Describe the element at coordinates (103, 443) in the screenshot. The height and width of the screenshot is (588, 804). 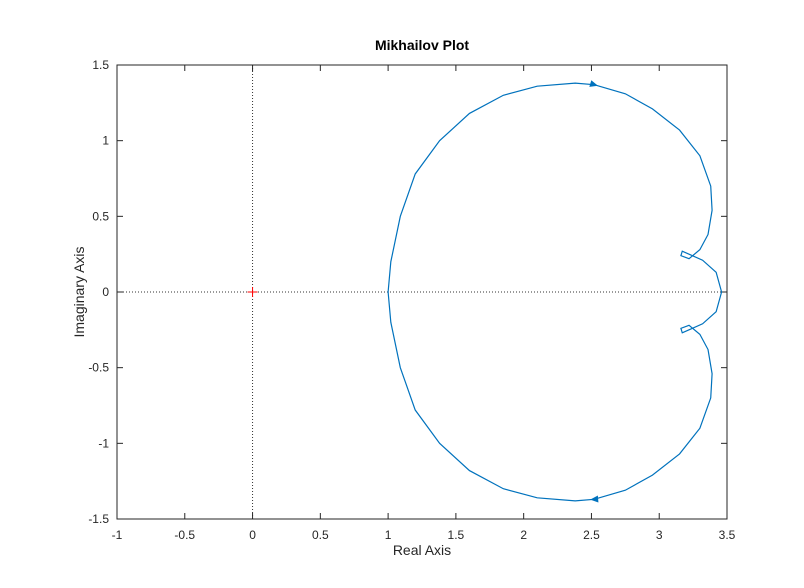
I see `y-tick-label: -1` at that location.